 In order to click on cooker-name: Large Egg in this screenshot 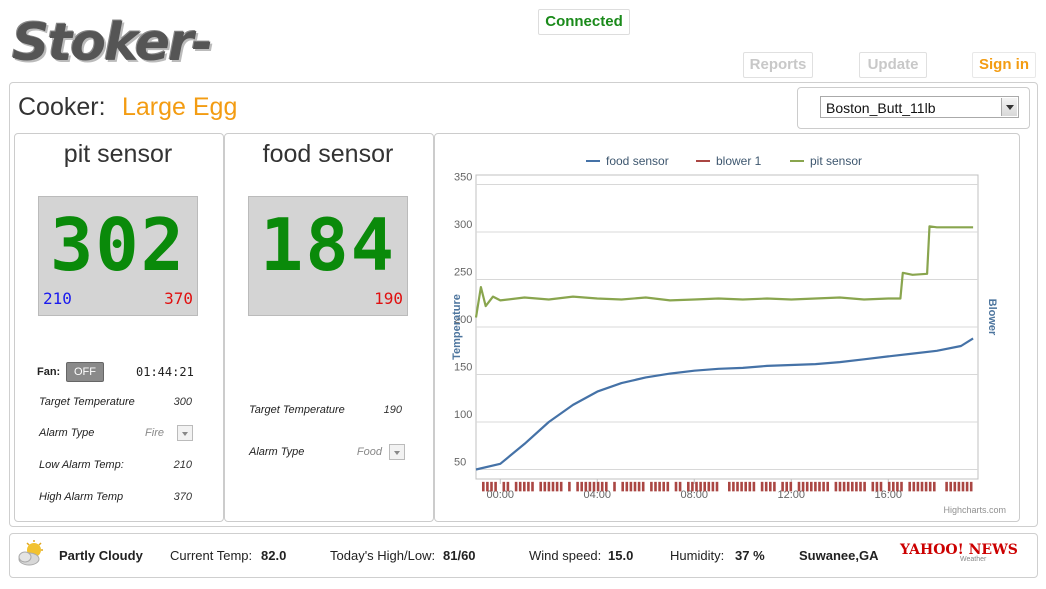, I will do `click(180, 107)`.